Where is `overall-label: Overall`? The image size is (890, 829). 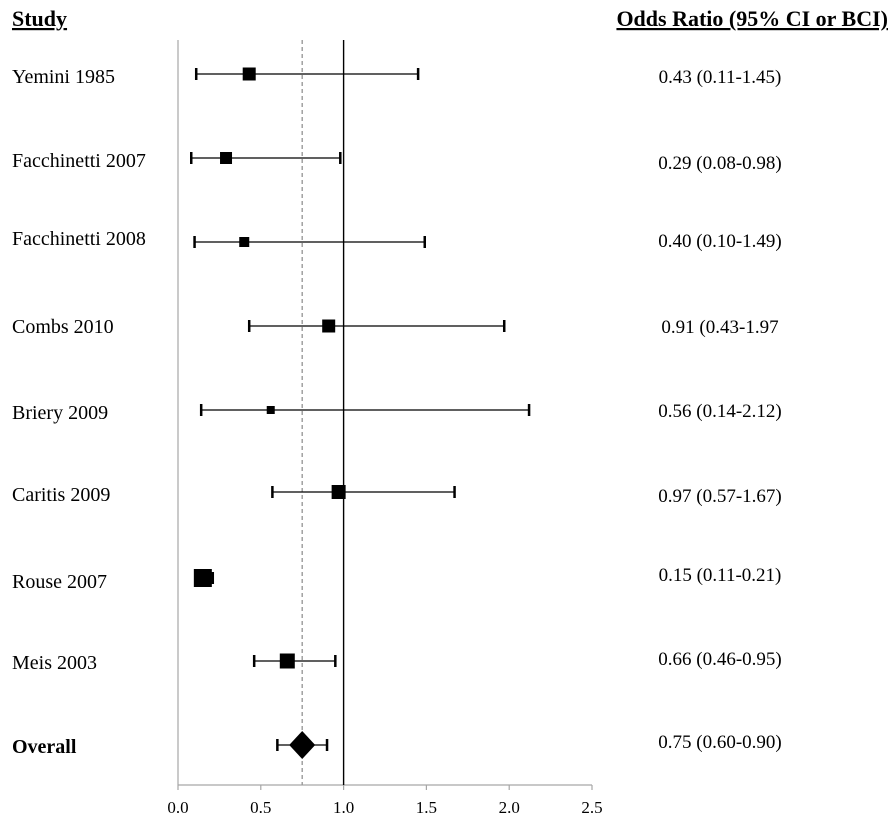 overall-label: Overall is located at coordinates (44, 747).